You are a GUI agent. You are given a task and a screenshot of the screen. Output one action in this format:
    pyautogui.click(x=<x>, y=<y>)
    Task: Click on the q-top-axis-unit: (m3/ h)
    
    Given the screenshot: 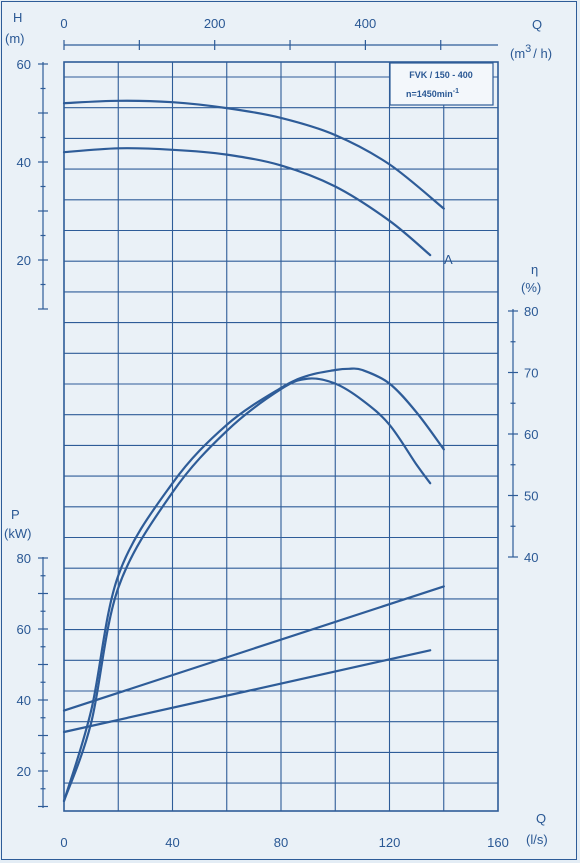 What is the action you would take?
    pyautogui.click(x=531, y=52)
    